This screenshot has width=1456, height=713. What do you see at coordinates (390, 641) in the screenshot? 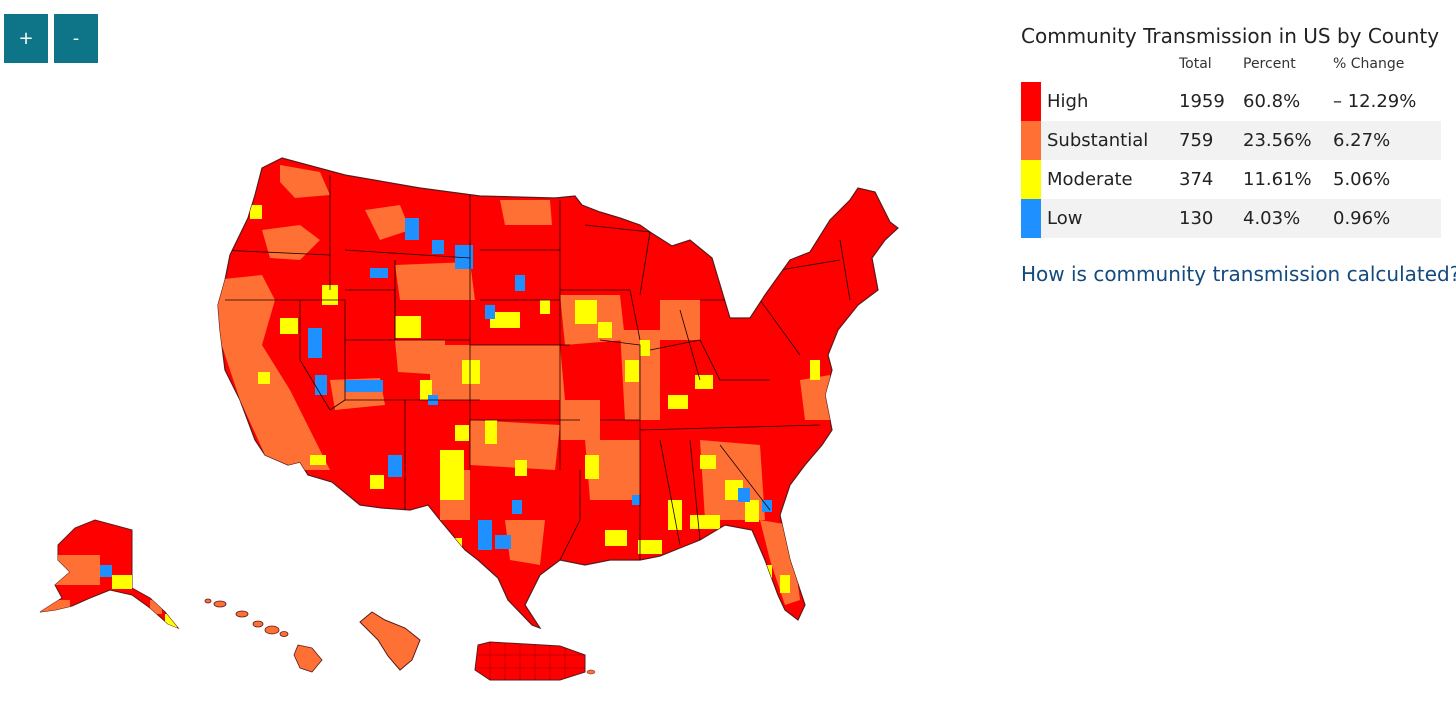
I see `guam` at bounding box center [390, 641].